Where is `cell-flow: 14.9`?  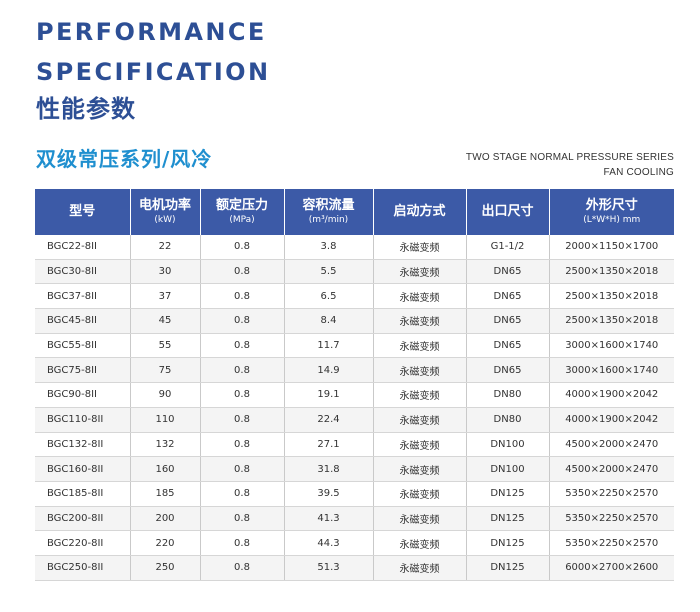
cell-flow: 14.9 is located at coordinates (328, 370).